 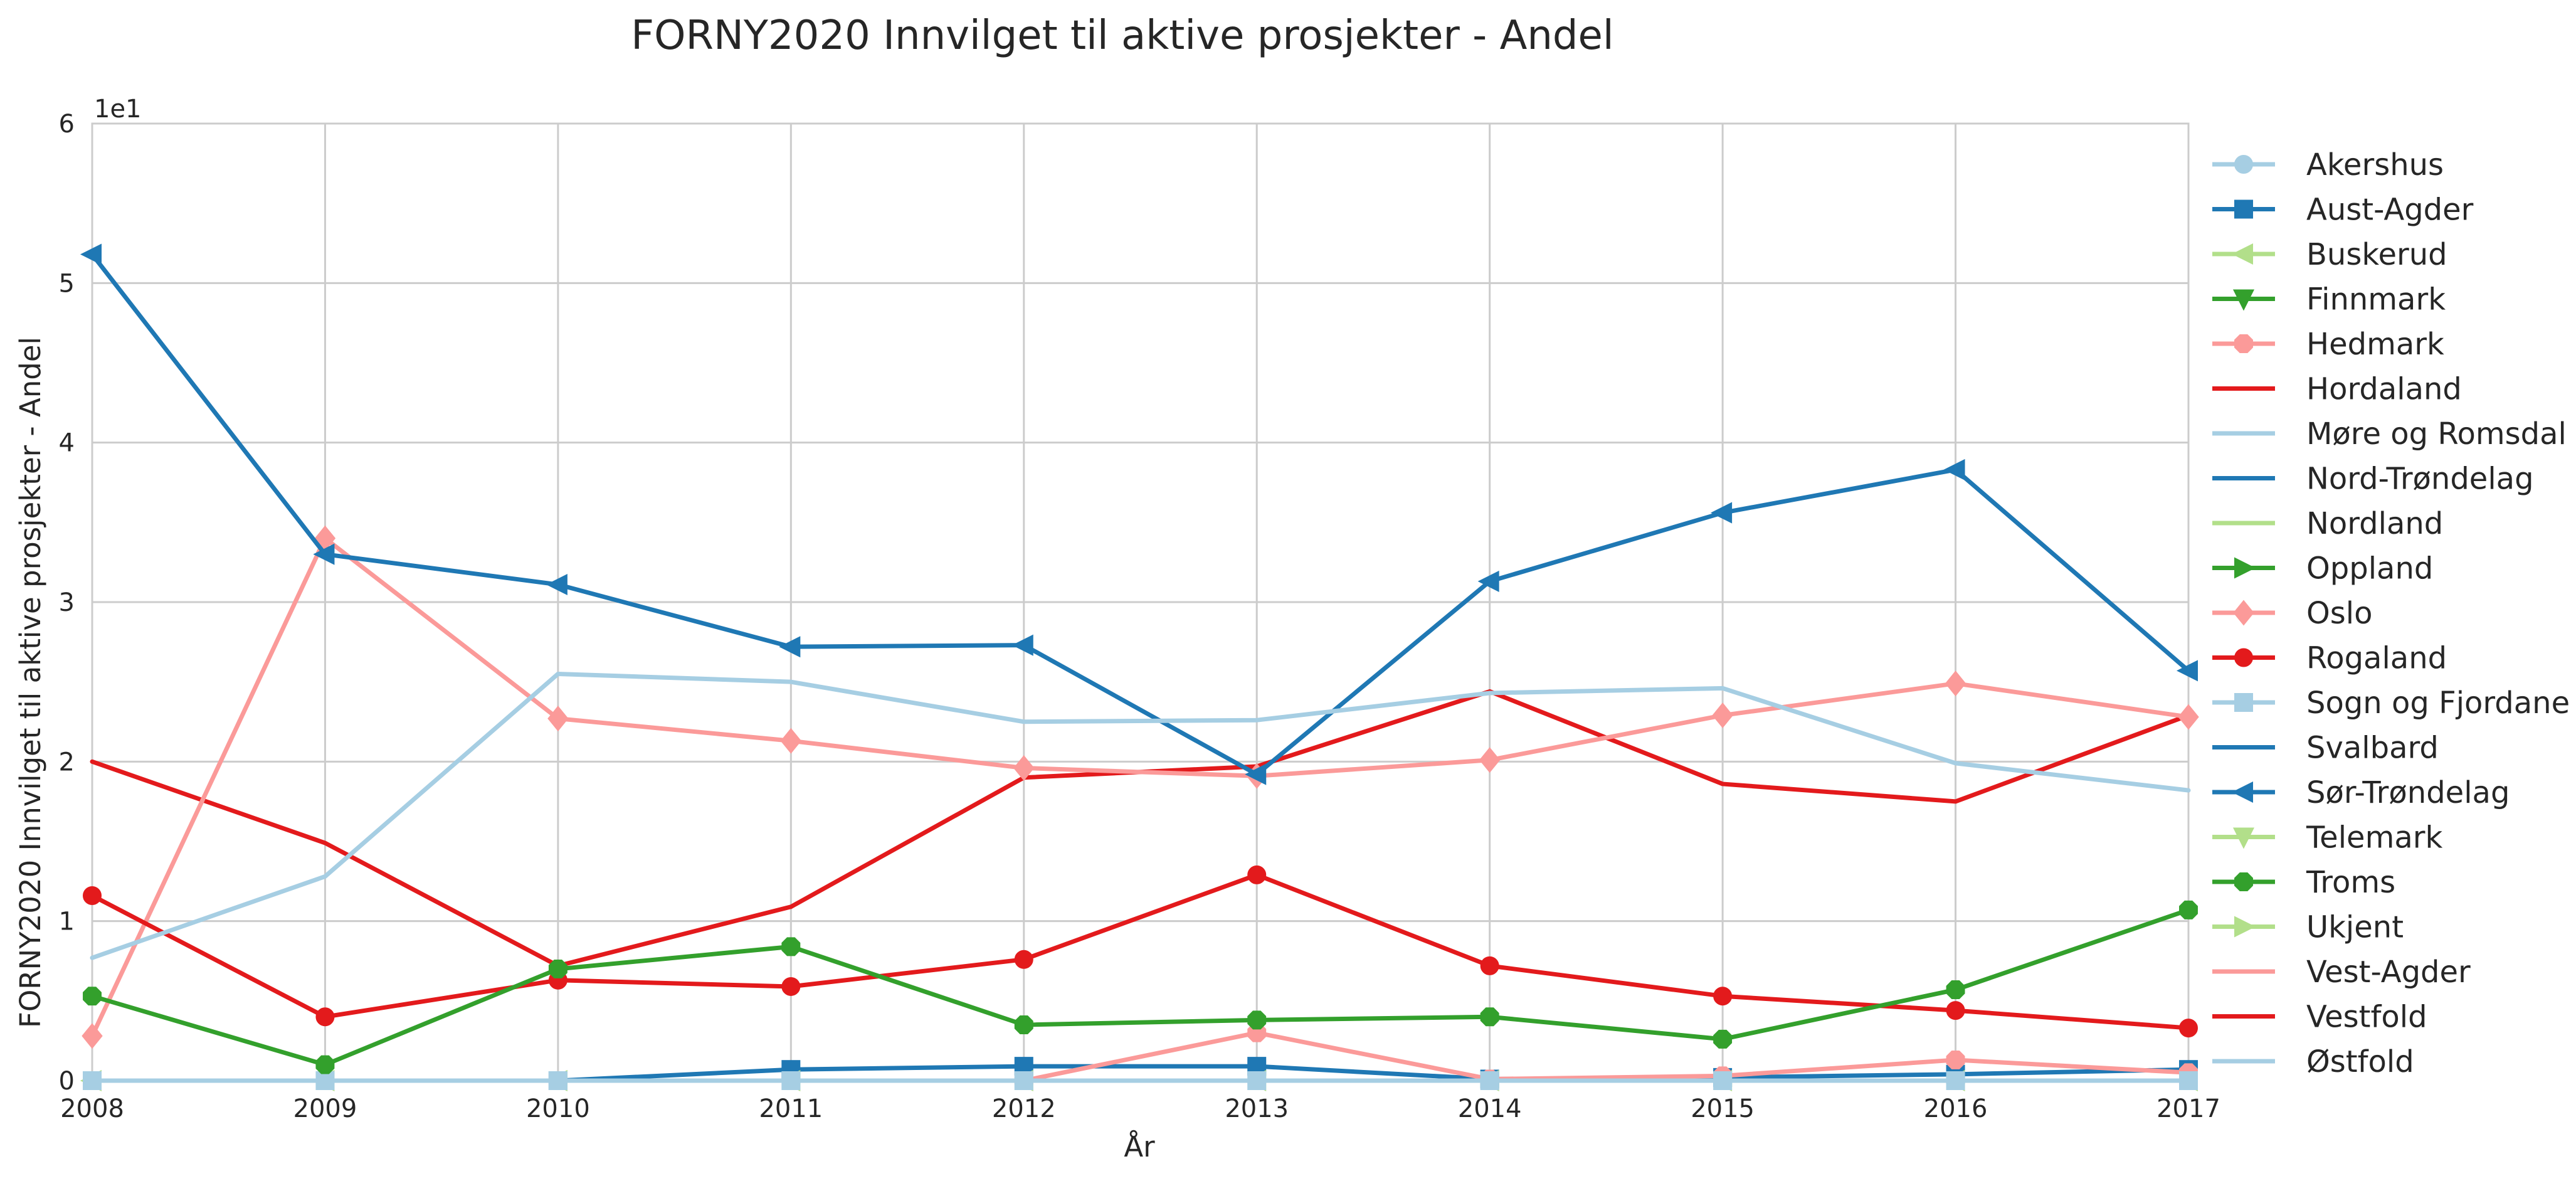 What do you see at coordinates (2329, 254) in the screenshot?
I see `legend-entry: Buskerud` at bounding box center [2329, 254].